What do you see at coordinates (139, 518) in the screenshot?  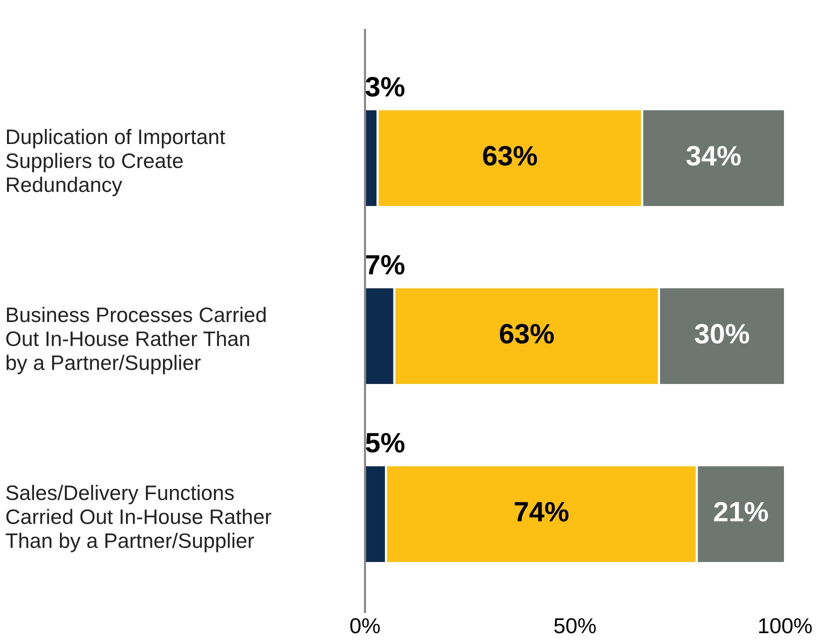 I see `y-tick-label: Sales/Delivery Functions Carried Out In-House Rather Than by a Partner/Supplier` at bounding box center [139, 518].